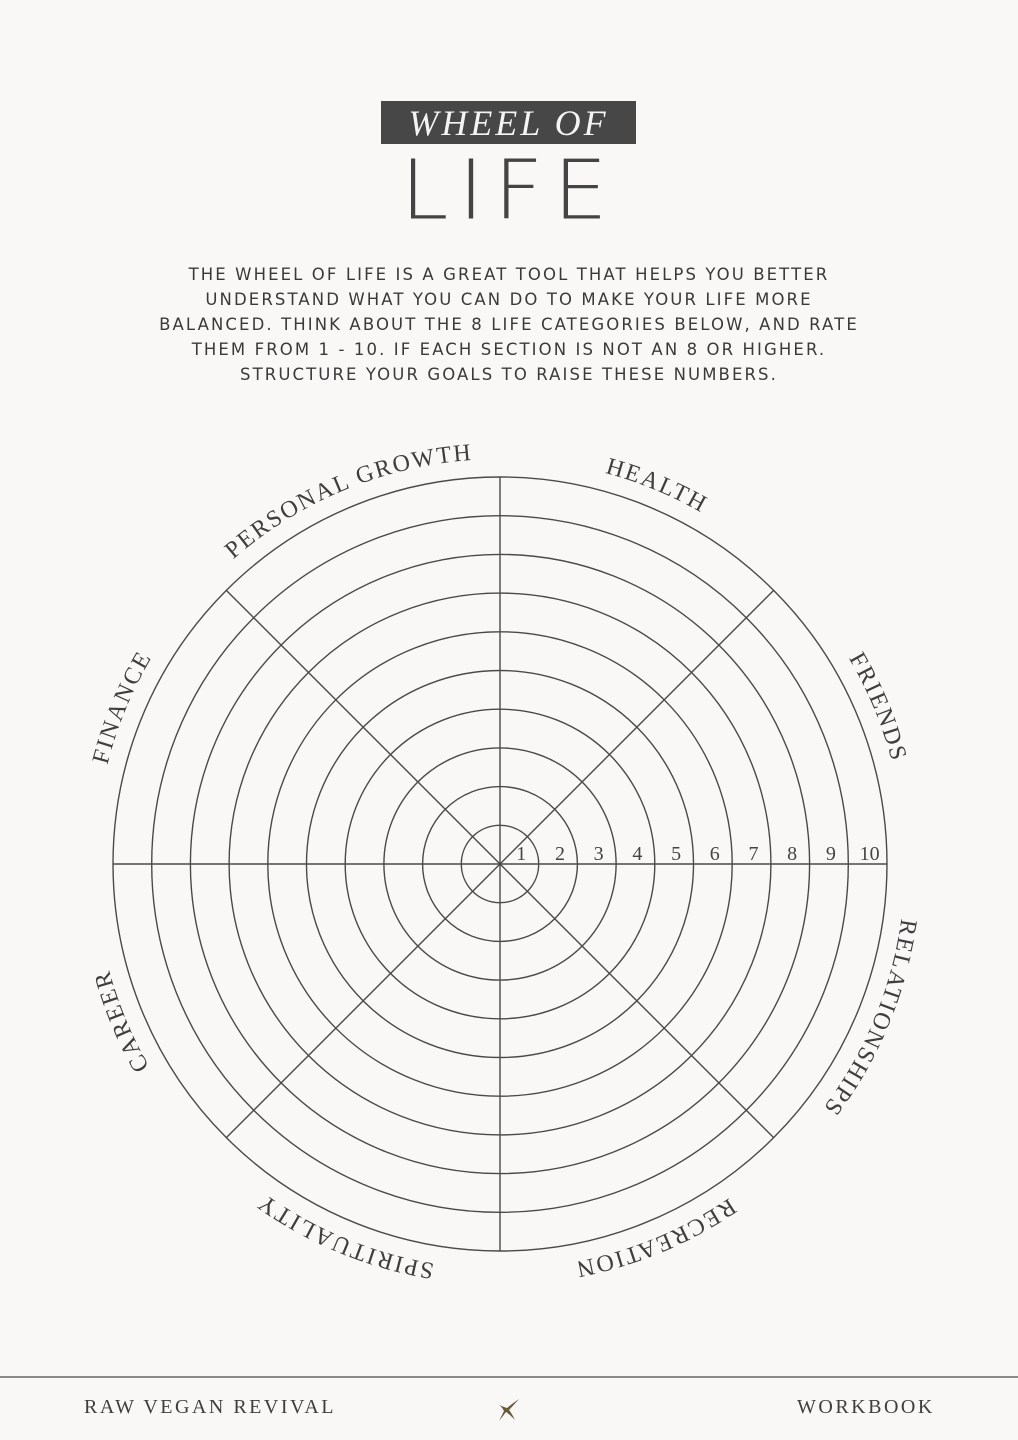  Describe the element at coordinates (870, 854) in the screenshot. I see `scale-number: 10` at that location.